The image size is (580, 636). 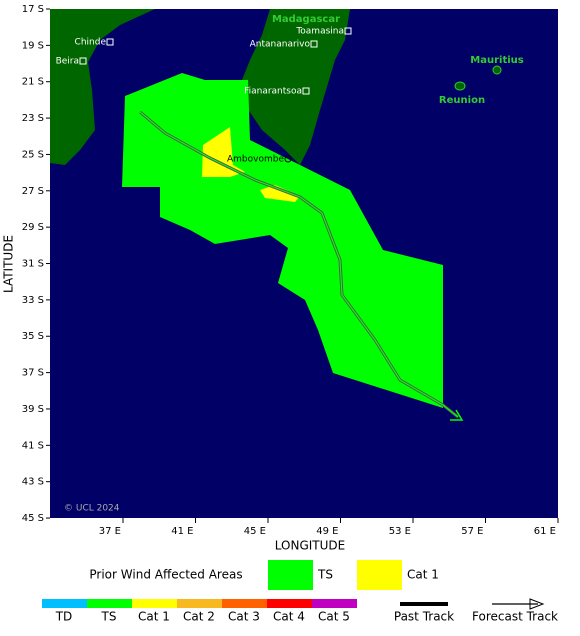 I want to click on legend-title: Prior Wind Affected Areas, so click(x=165, y=575).